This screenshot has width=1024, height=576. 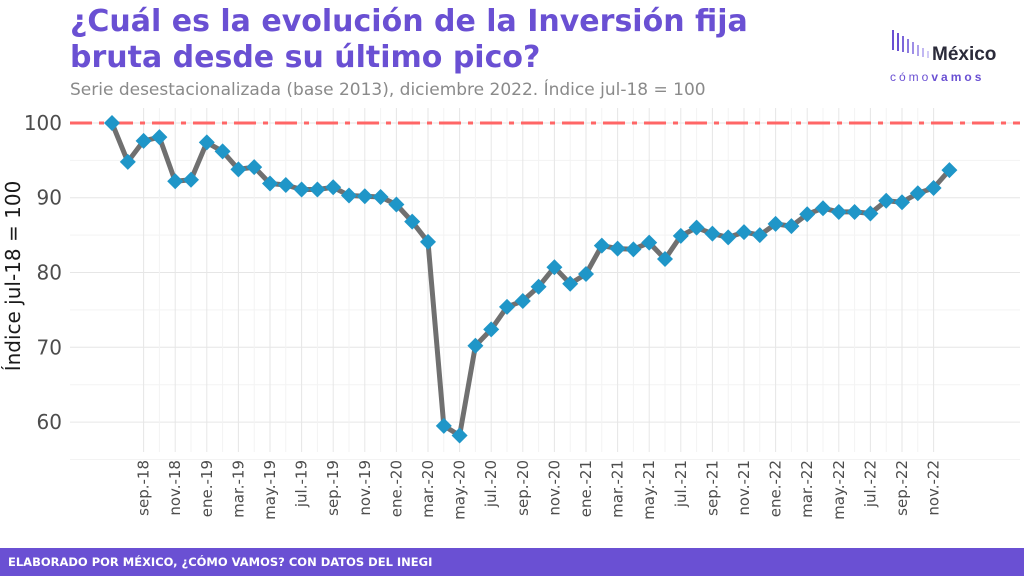 I want to click on x-tick-label: jul.-22, so click(x=870, y=484).